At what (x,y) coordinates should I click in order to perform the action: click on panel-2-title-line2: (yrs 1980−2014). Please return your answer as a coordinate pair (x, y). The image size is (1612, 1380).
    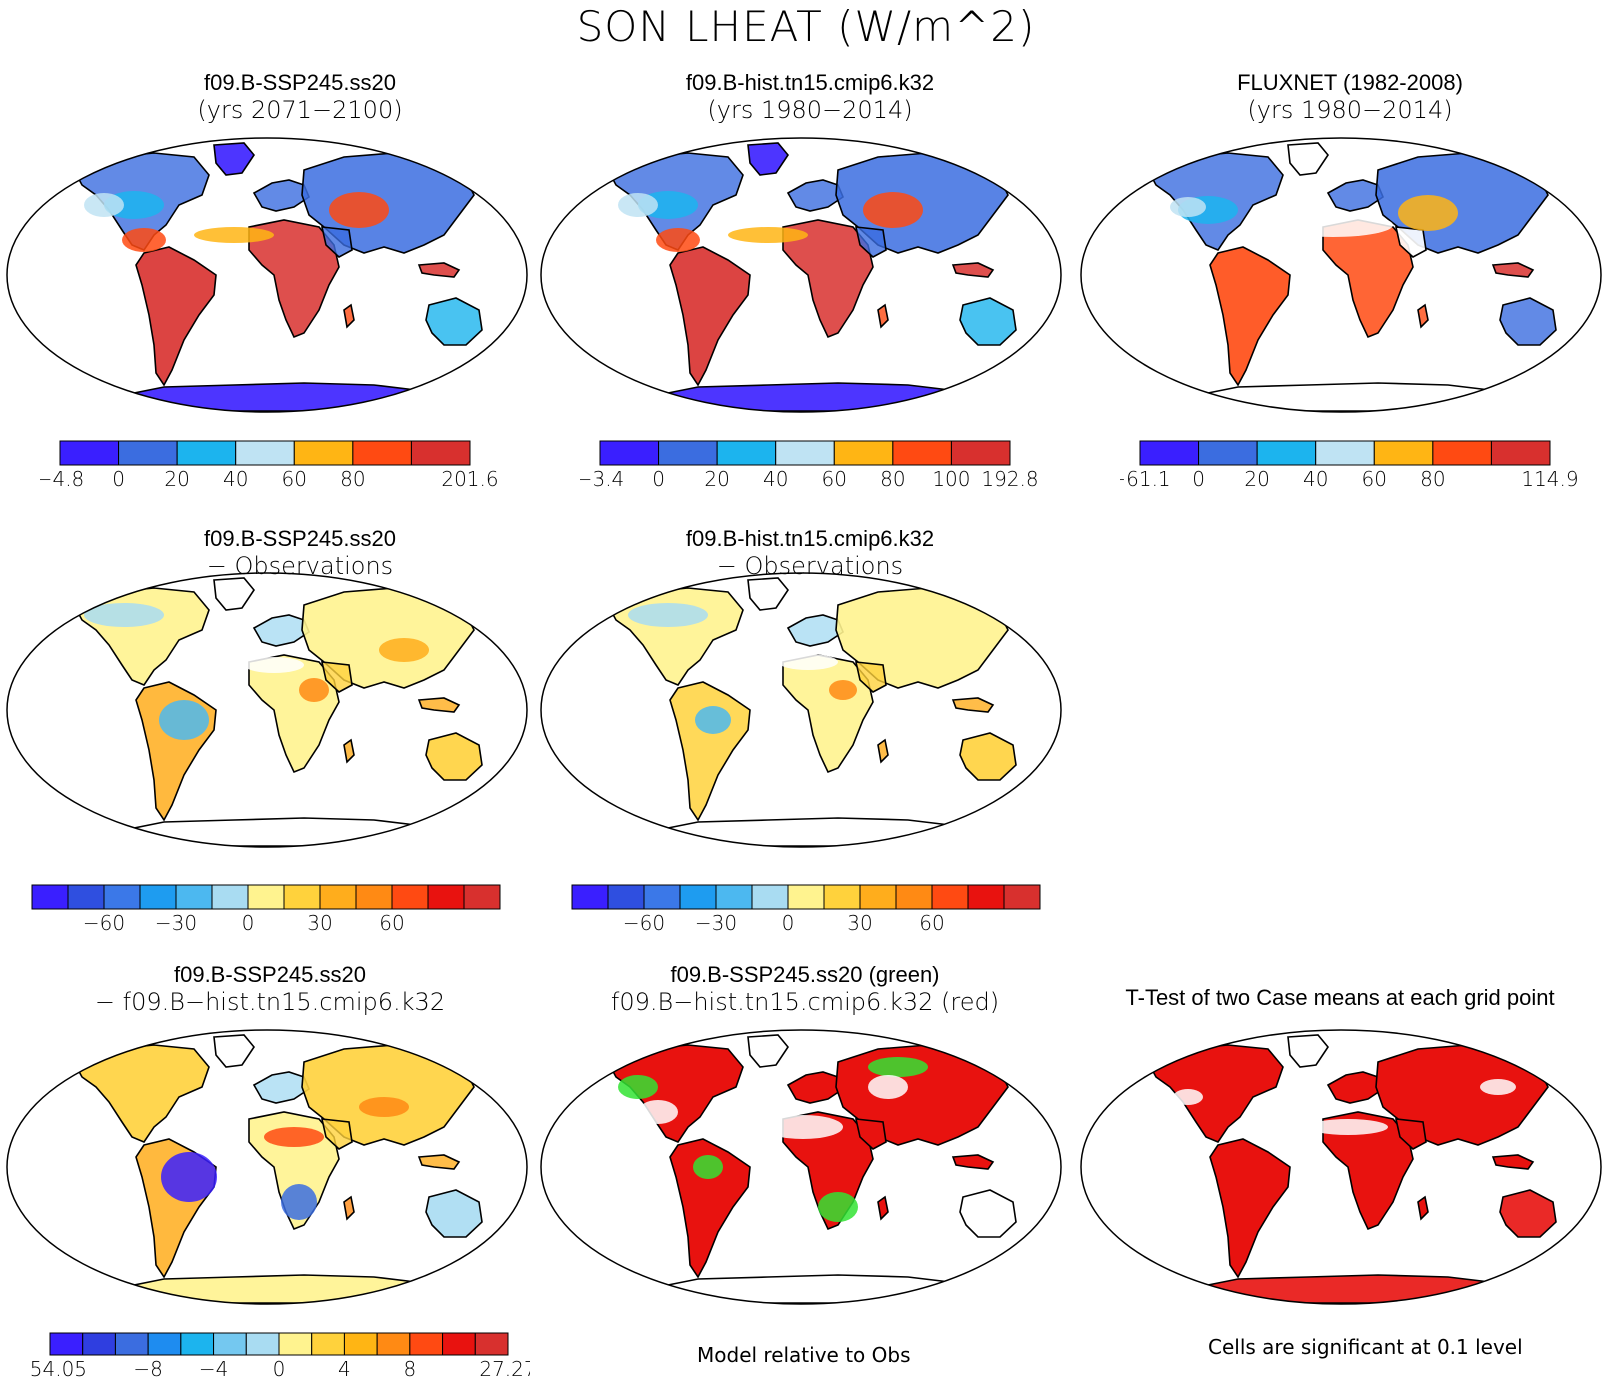
    Looking at the image, I should click on (810, 110).